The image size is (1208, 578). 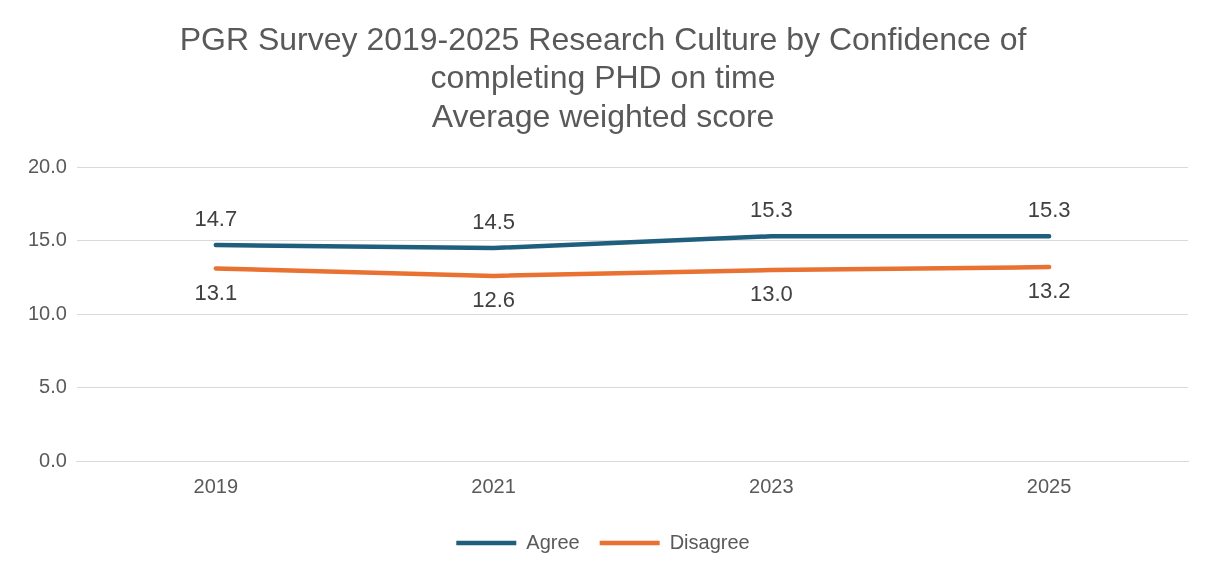 What do you see at coordinates (553, 541) in the screenshot?
I see `legend-label: Agree` at bounding box center [553, 541].